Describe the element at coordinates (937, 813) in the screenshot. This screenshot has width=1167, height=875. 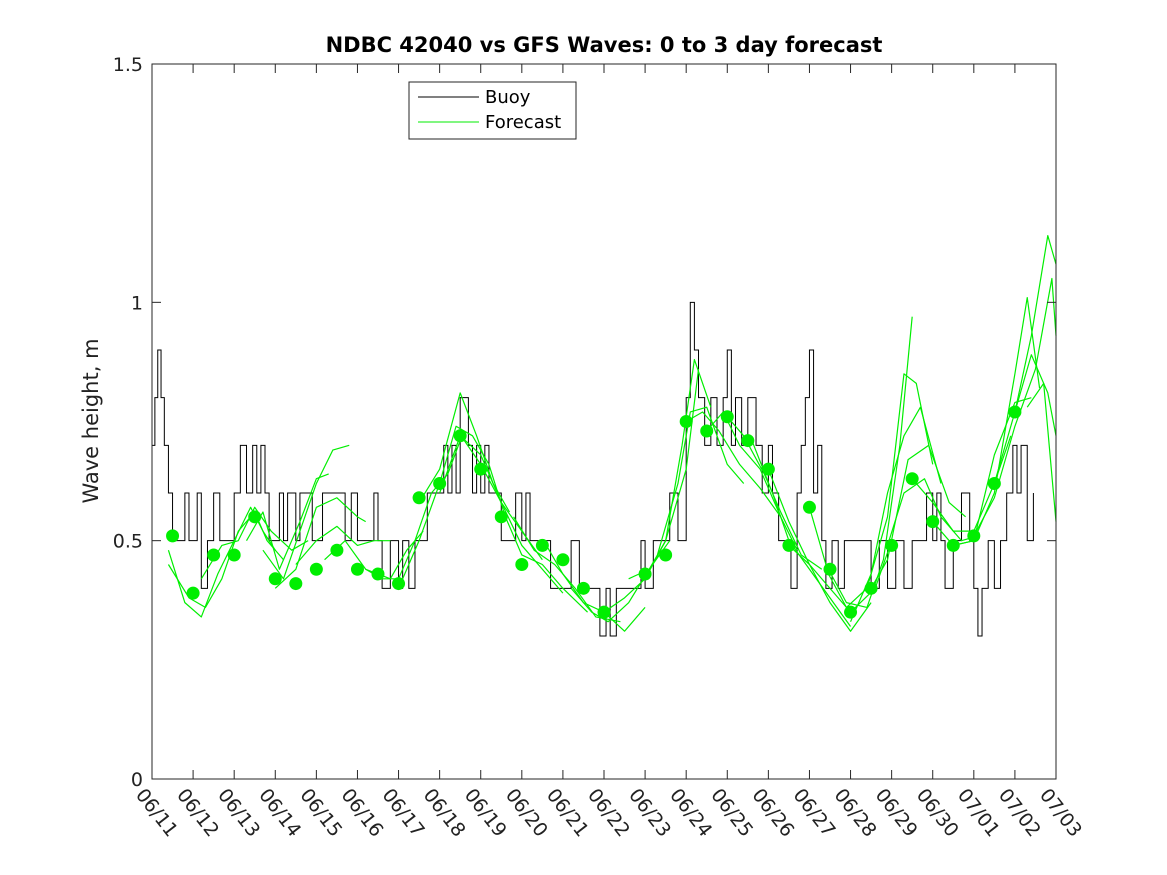
I see `x-tick-label: 06/30` at that location.